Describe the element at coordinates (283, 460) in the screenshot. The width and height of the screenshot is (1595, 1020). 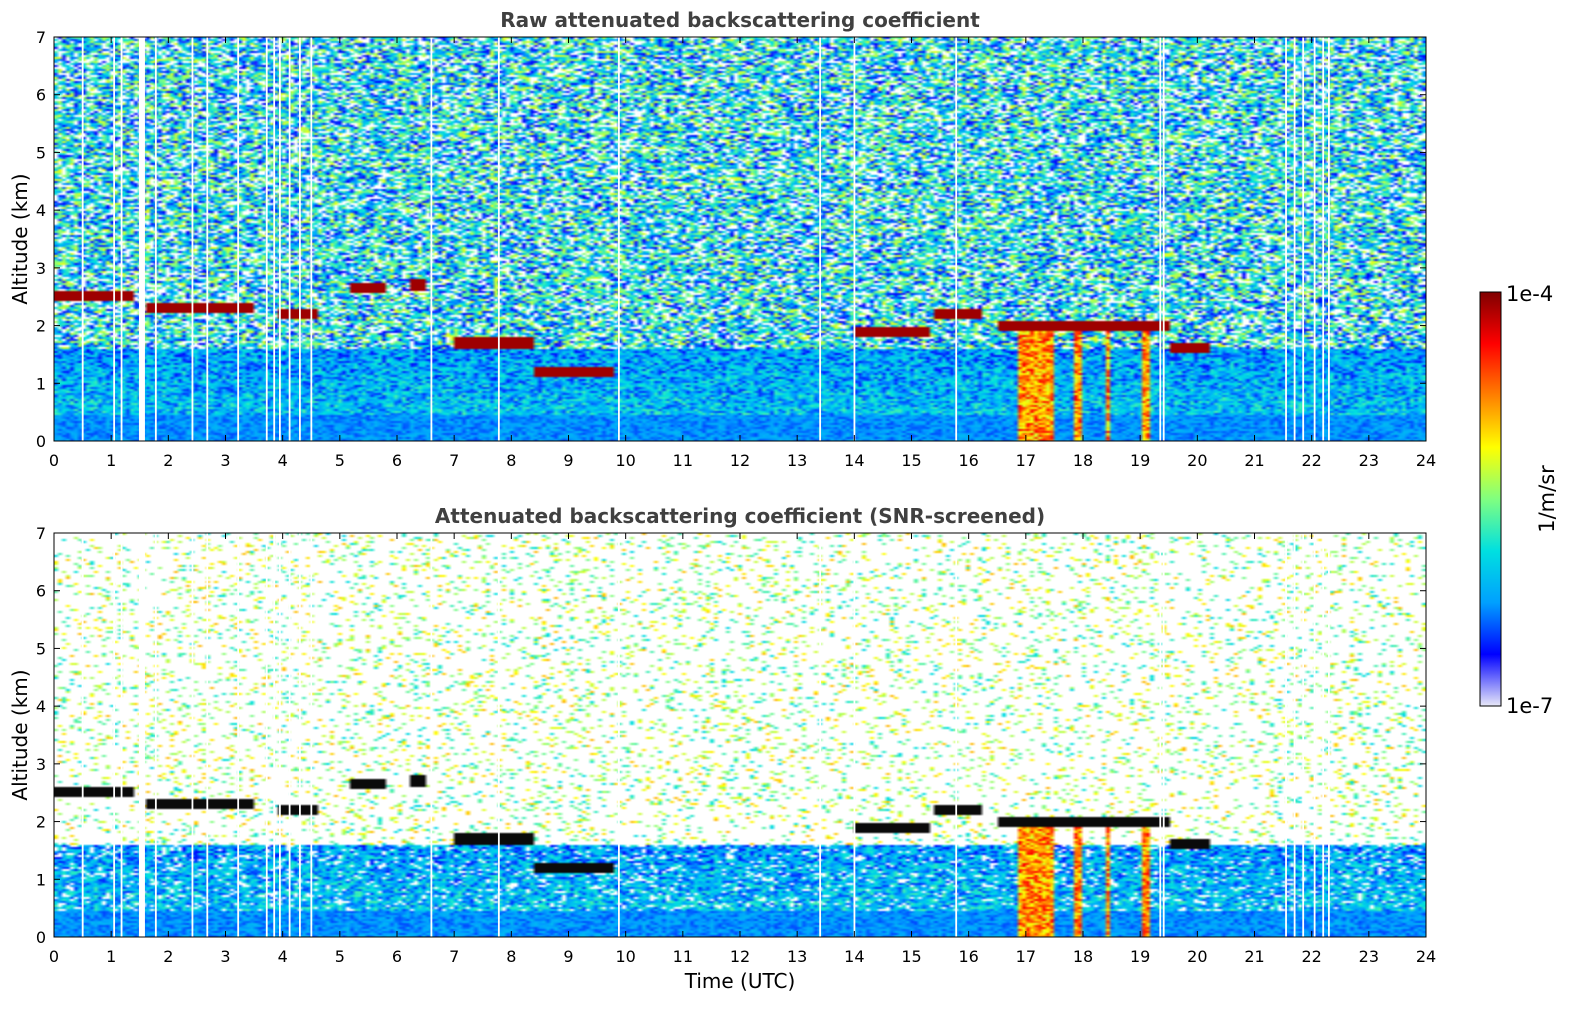
I see `x-tick-label: 4` at that location.